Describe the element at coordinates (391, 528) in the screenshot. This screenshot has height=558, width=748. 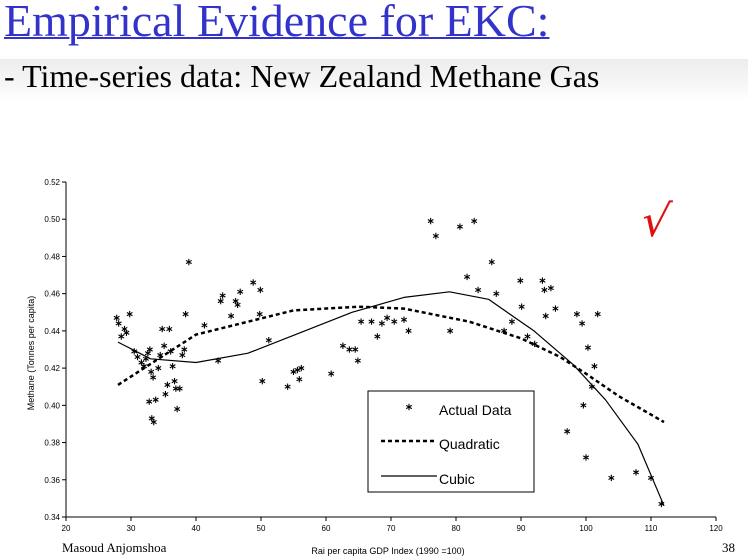
I see `x-tick-label: 70` at that location.